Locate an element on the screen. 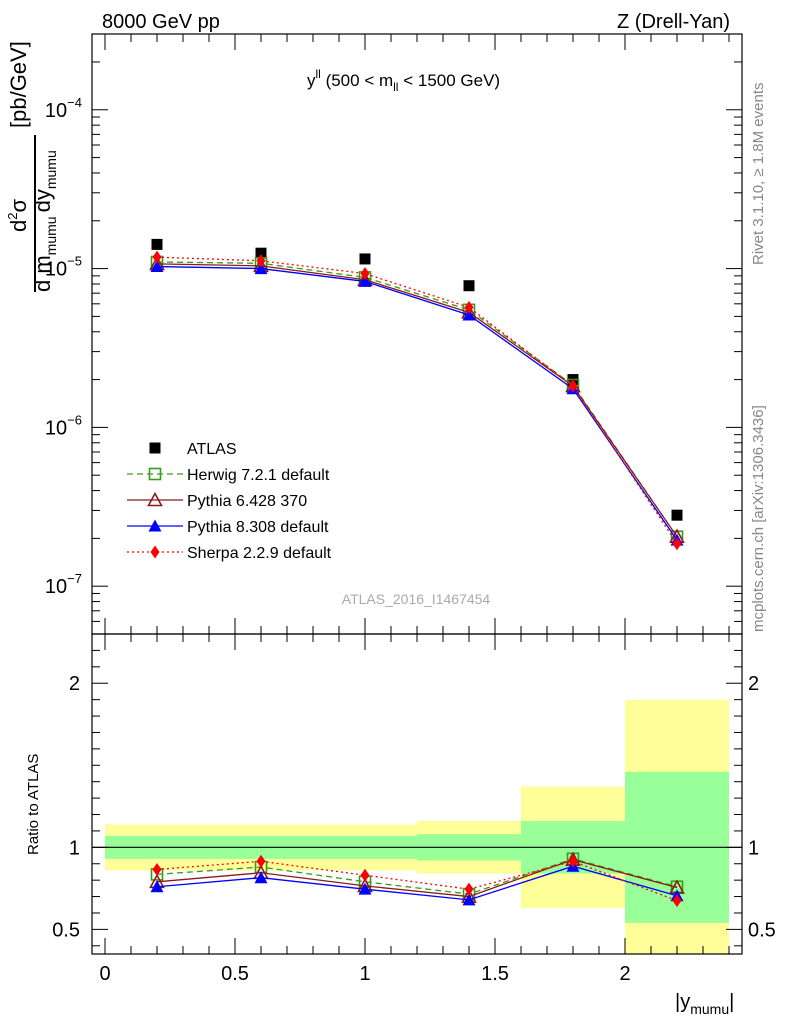  xtick-label-3: 1.5 is located at coordinates (495, 974).